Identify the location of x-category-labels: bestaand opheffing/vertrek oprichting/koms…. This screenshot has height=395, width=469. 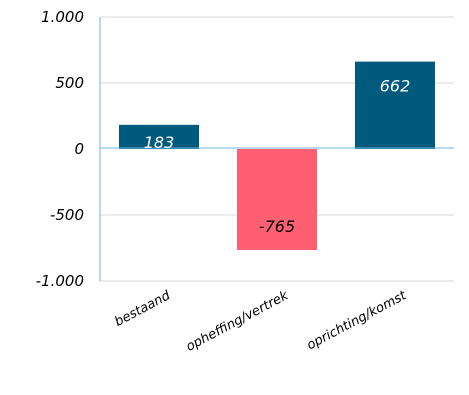
(260, 321).